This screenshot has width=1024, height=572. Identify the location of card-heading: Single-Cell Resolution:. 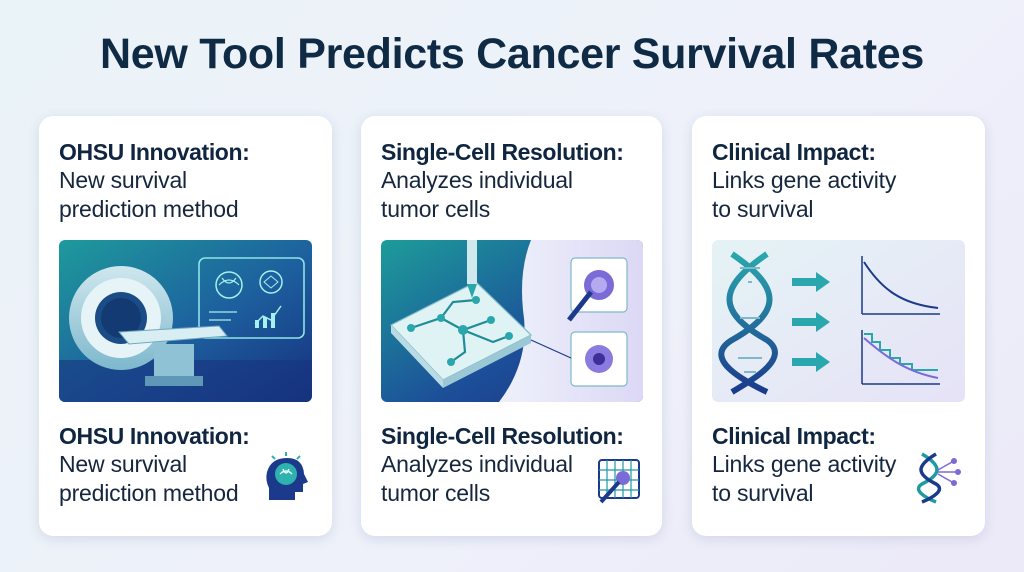
(502, 152).